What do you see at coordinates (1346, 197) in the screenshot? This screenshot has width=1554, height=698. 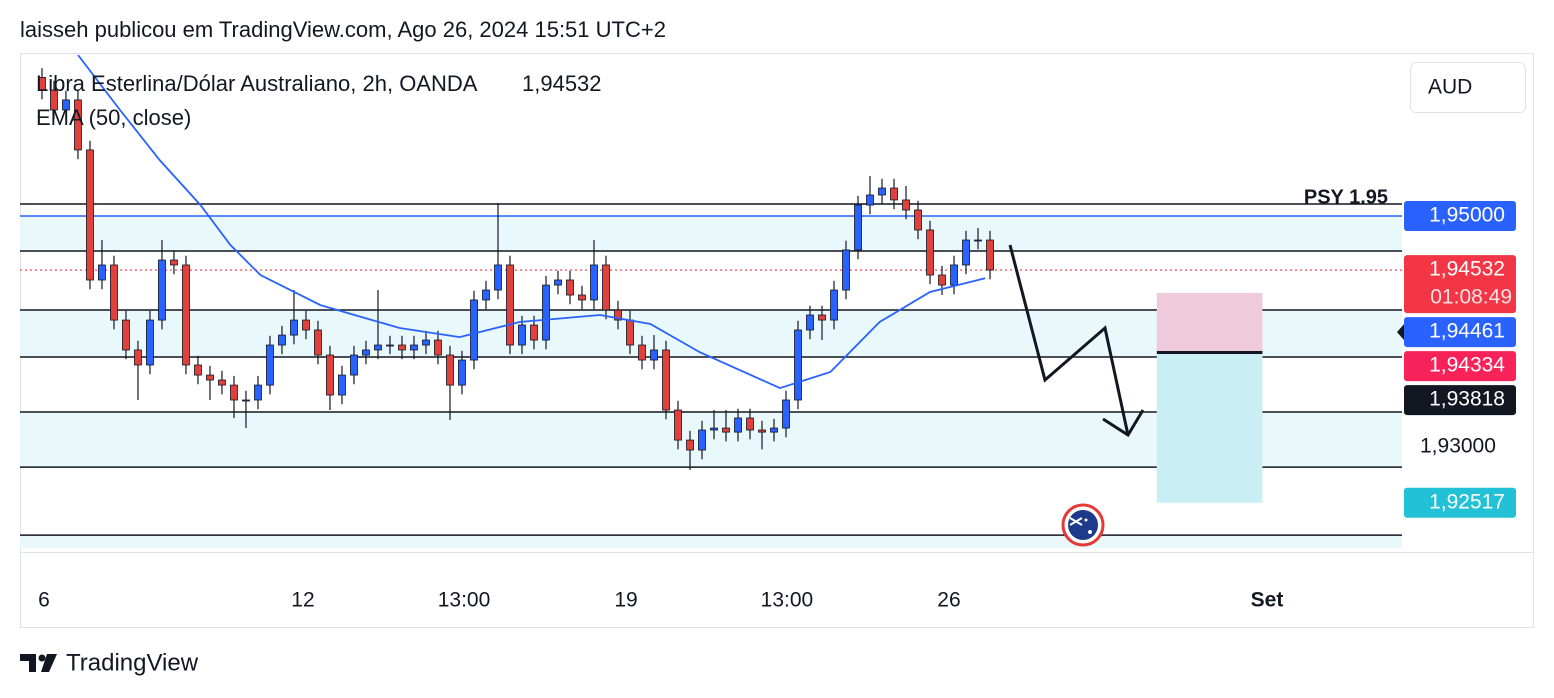 I see `psy-label: PSY 1.95` at bounding box center [1346, 197].